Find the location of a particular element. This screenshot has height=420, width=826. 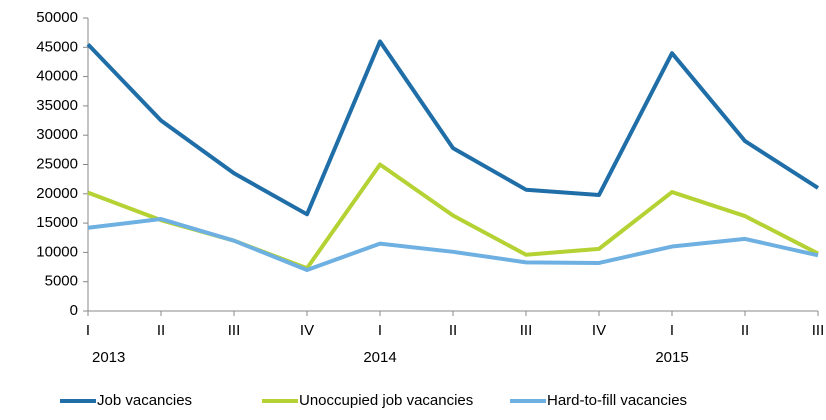

year-label: 2015 is located at coordinates (671, 357).